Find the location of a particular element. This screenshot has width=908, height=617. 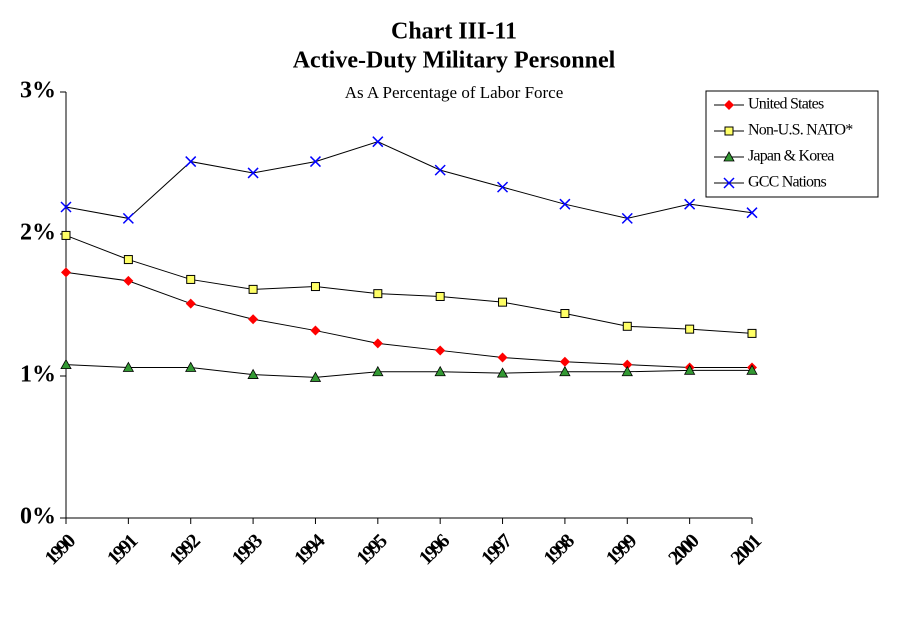

chart-subtitle: Active-Duty Military Personnel is located at coordinates (454, 61).